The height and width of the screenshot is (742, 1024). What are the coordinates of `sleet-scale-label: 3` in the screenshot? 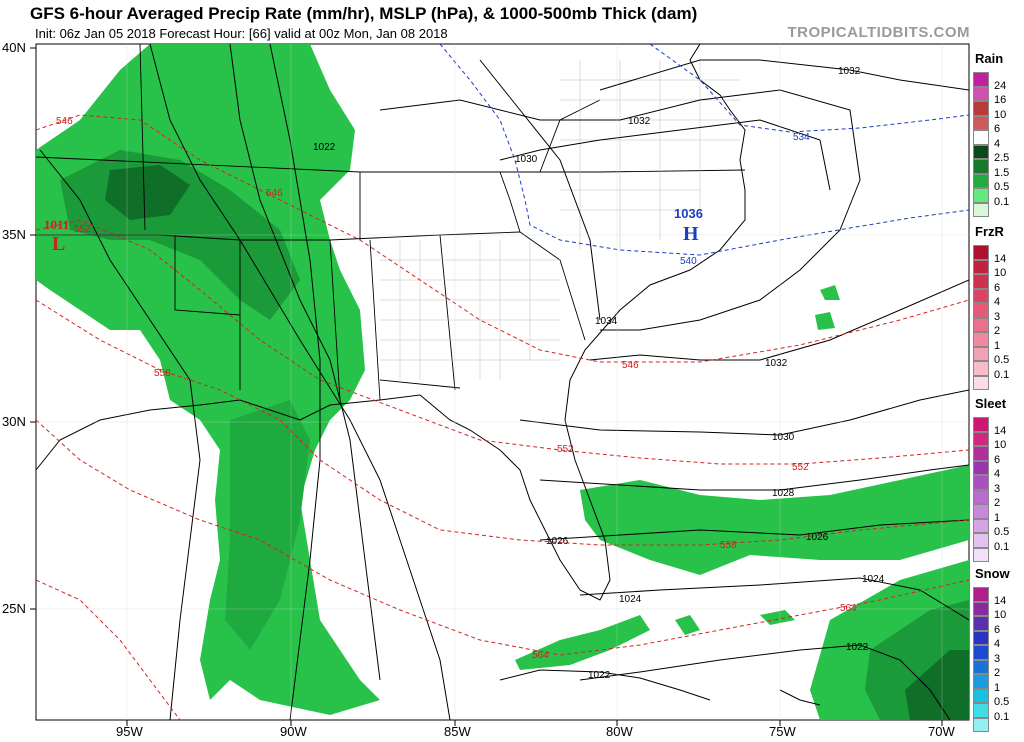 It's located at (997, 488).